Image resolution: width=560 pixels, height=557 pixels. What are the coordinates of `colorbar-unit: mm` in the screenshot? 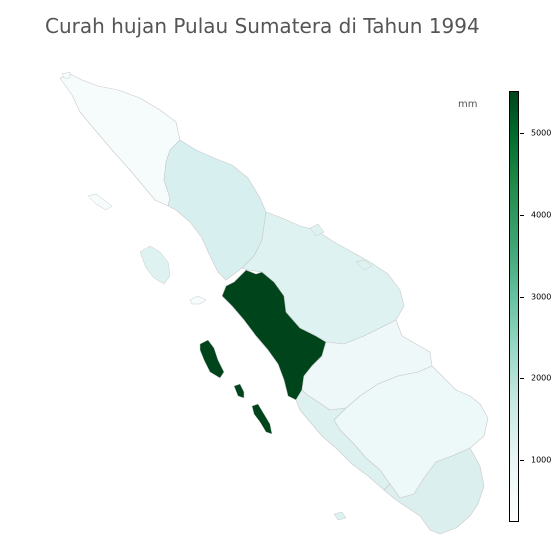 It's located at (468, 104).